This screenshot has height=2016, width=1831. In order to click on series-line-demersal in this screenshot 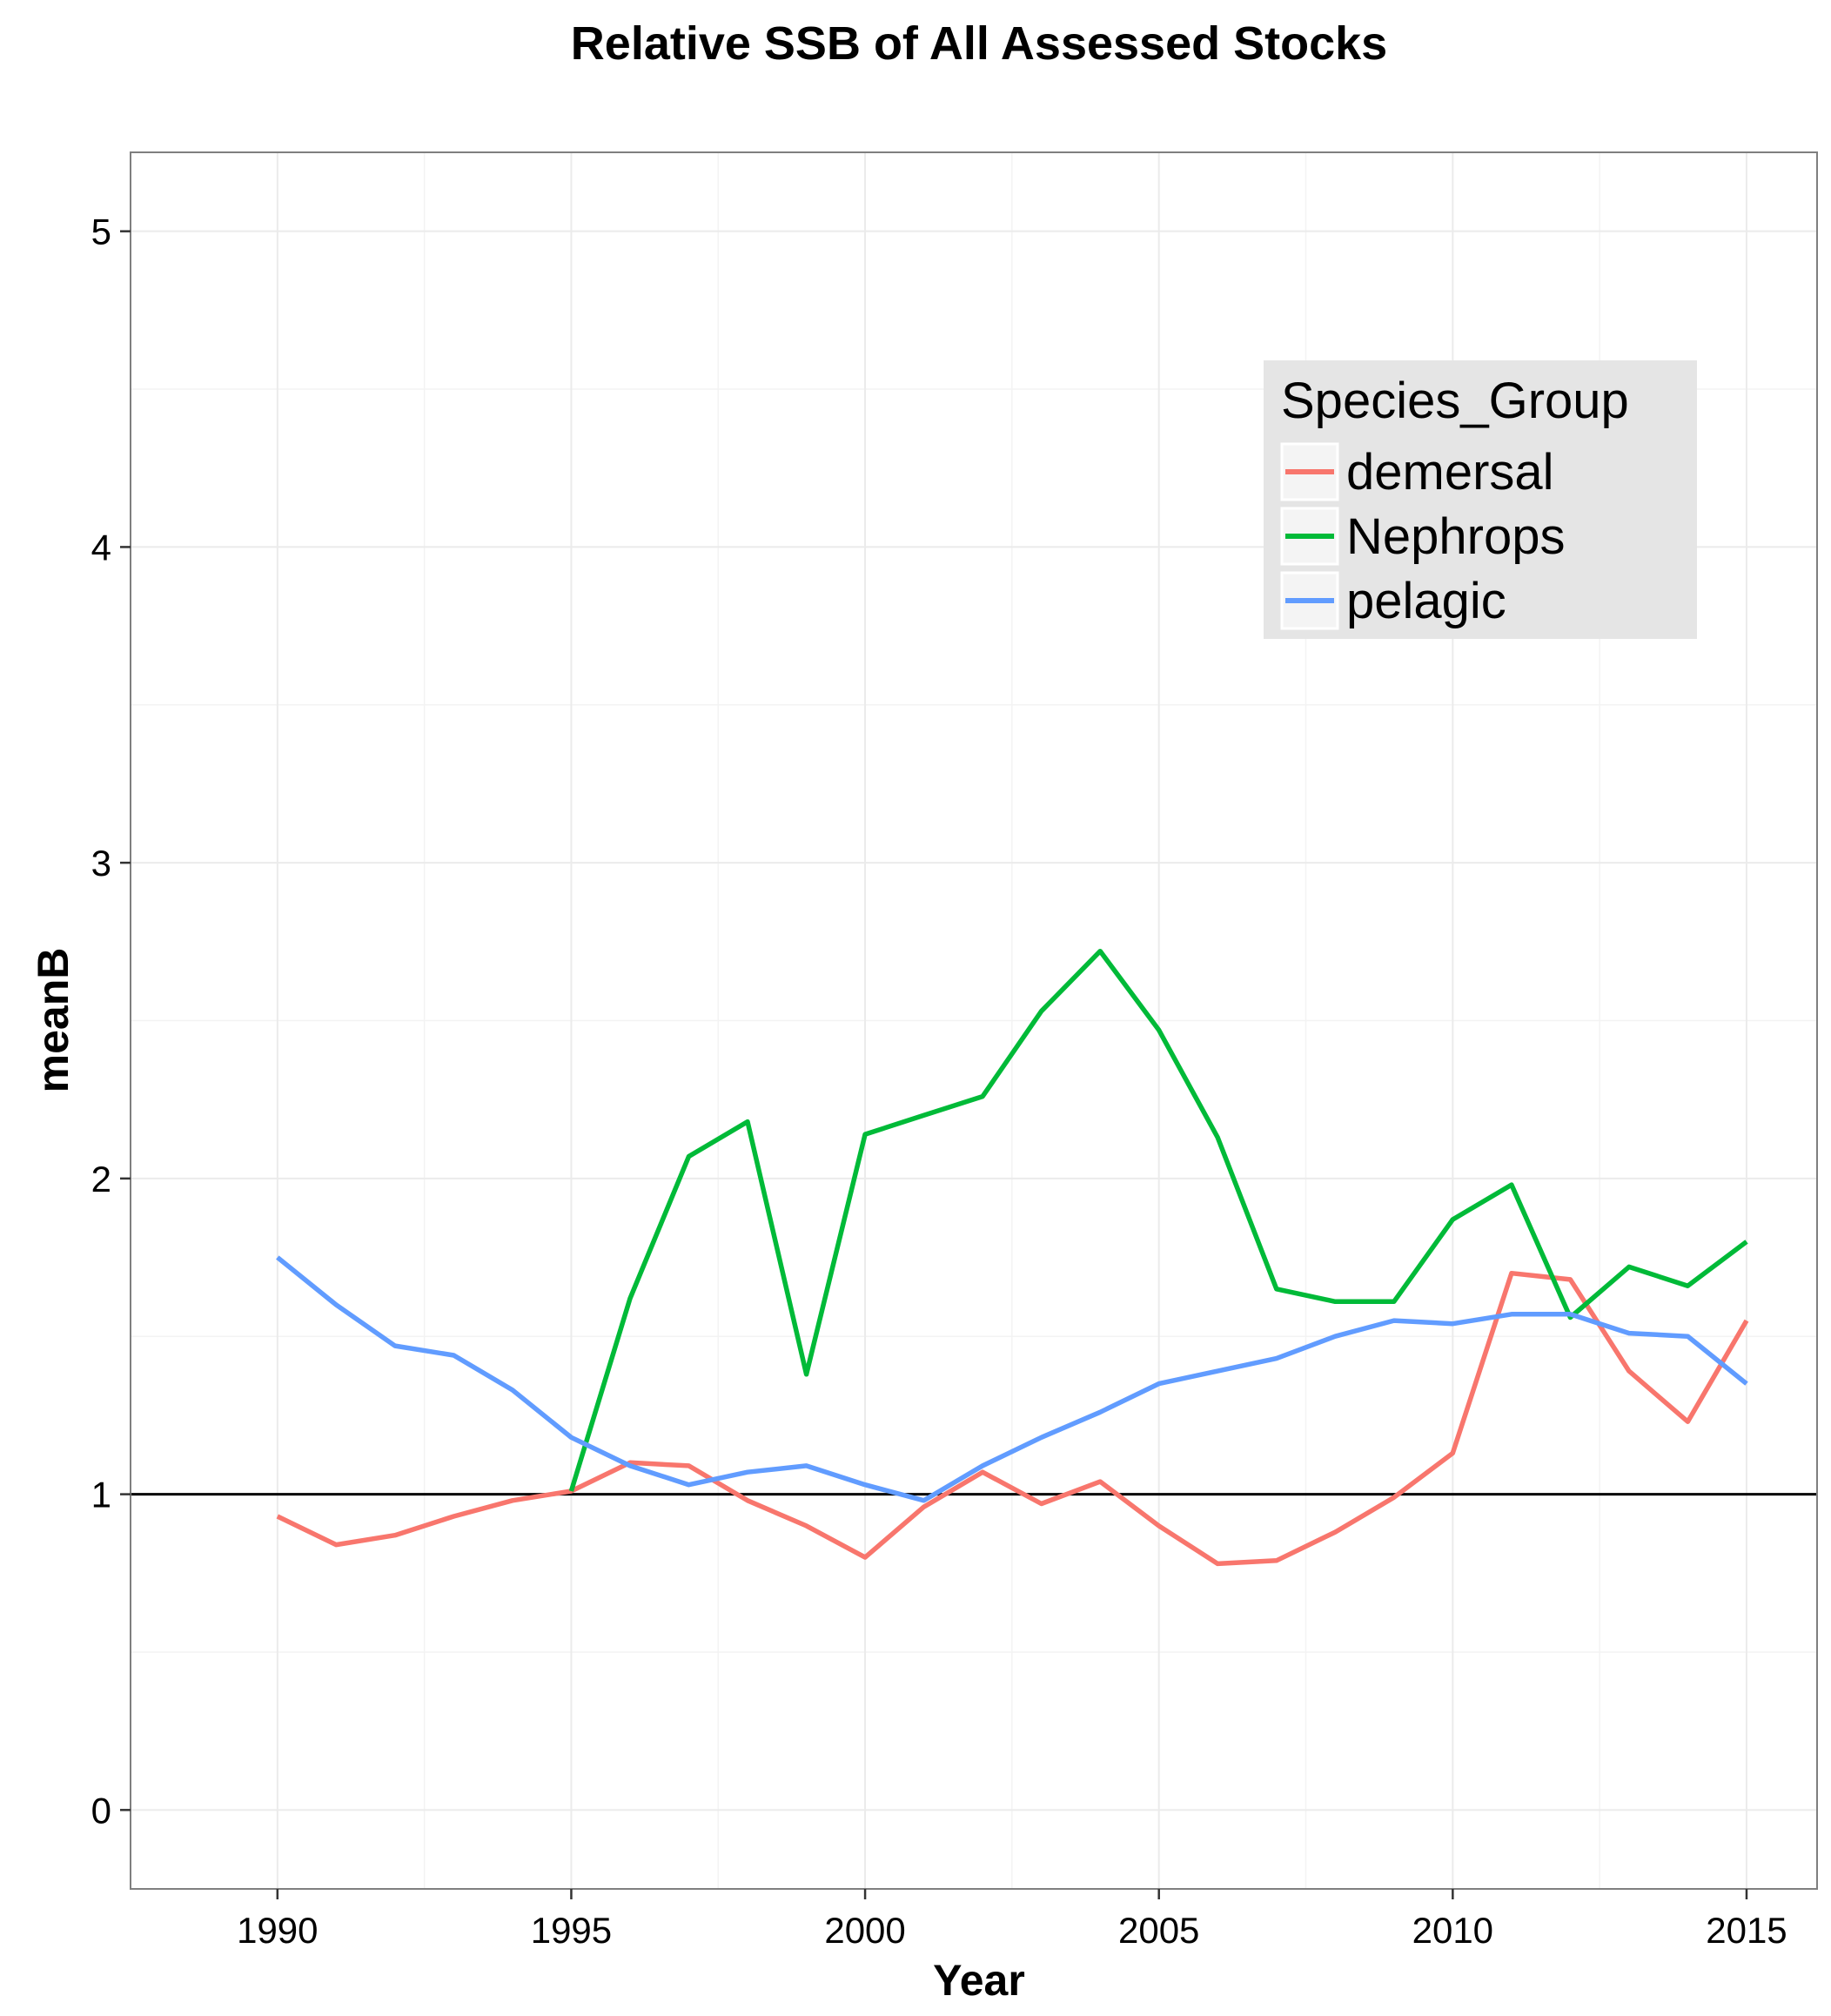, I will do `click(1012, 1418)`.